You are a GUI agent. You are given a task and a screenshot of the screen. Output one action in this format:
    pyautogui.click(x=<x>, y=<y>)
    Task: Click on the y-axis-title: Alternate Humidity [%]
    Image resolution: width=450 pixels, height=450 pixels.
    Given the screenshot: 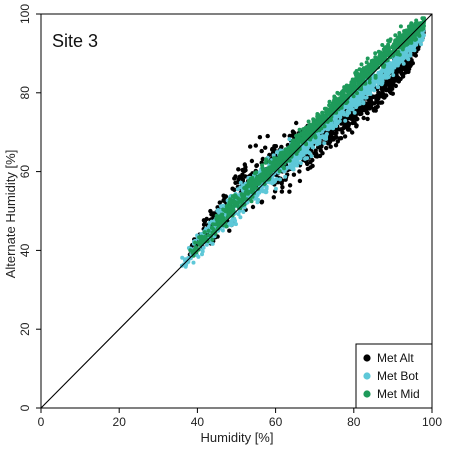 What is the action you would take?
    pyautogui.click(x=10, y=214)
    